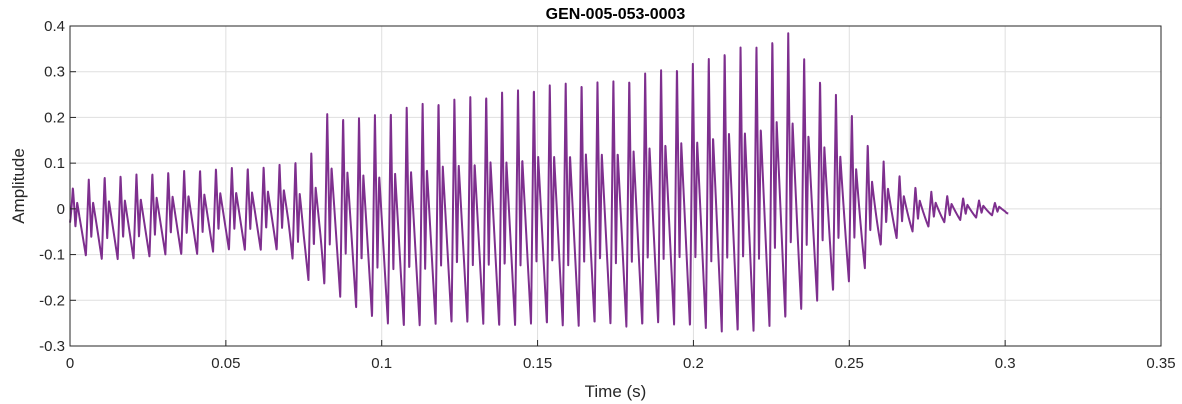 This screenshot has width=1182, height=404. What do you see at coordinates (225, 363) in the screenshot?
I see `x-tick-label: 0.05` at bounding box center [225, 363].